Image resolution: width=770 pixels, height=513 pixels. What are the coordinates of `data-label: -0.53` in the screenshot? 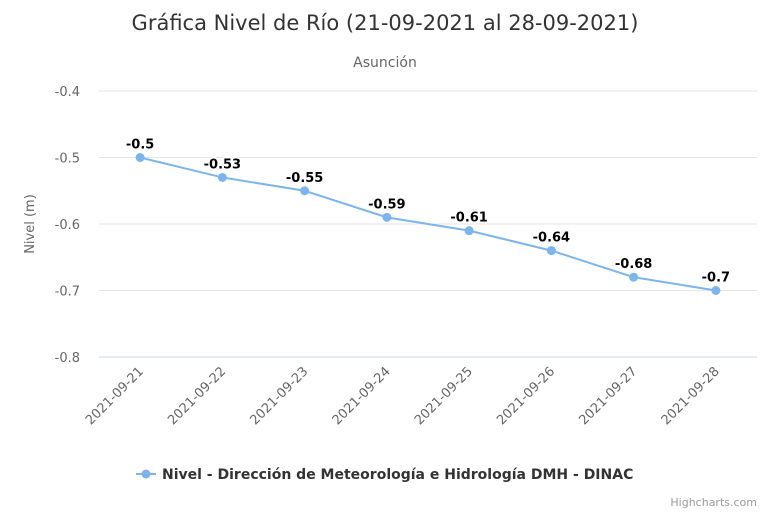 It's located at (222, 164).